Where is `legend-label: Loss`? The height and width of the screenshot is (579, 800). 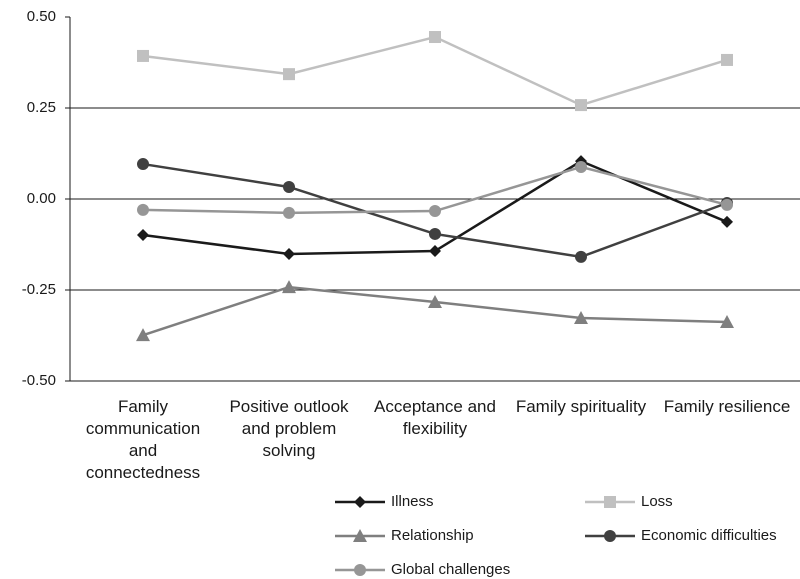 legend-label: Loss is located at coordinates (657, 501).